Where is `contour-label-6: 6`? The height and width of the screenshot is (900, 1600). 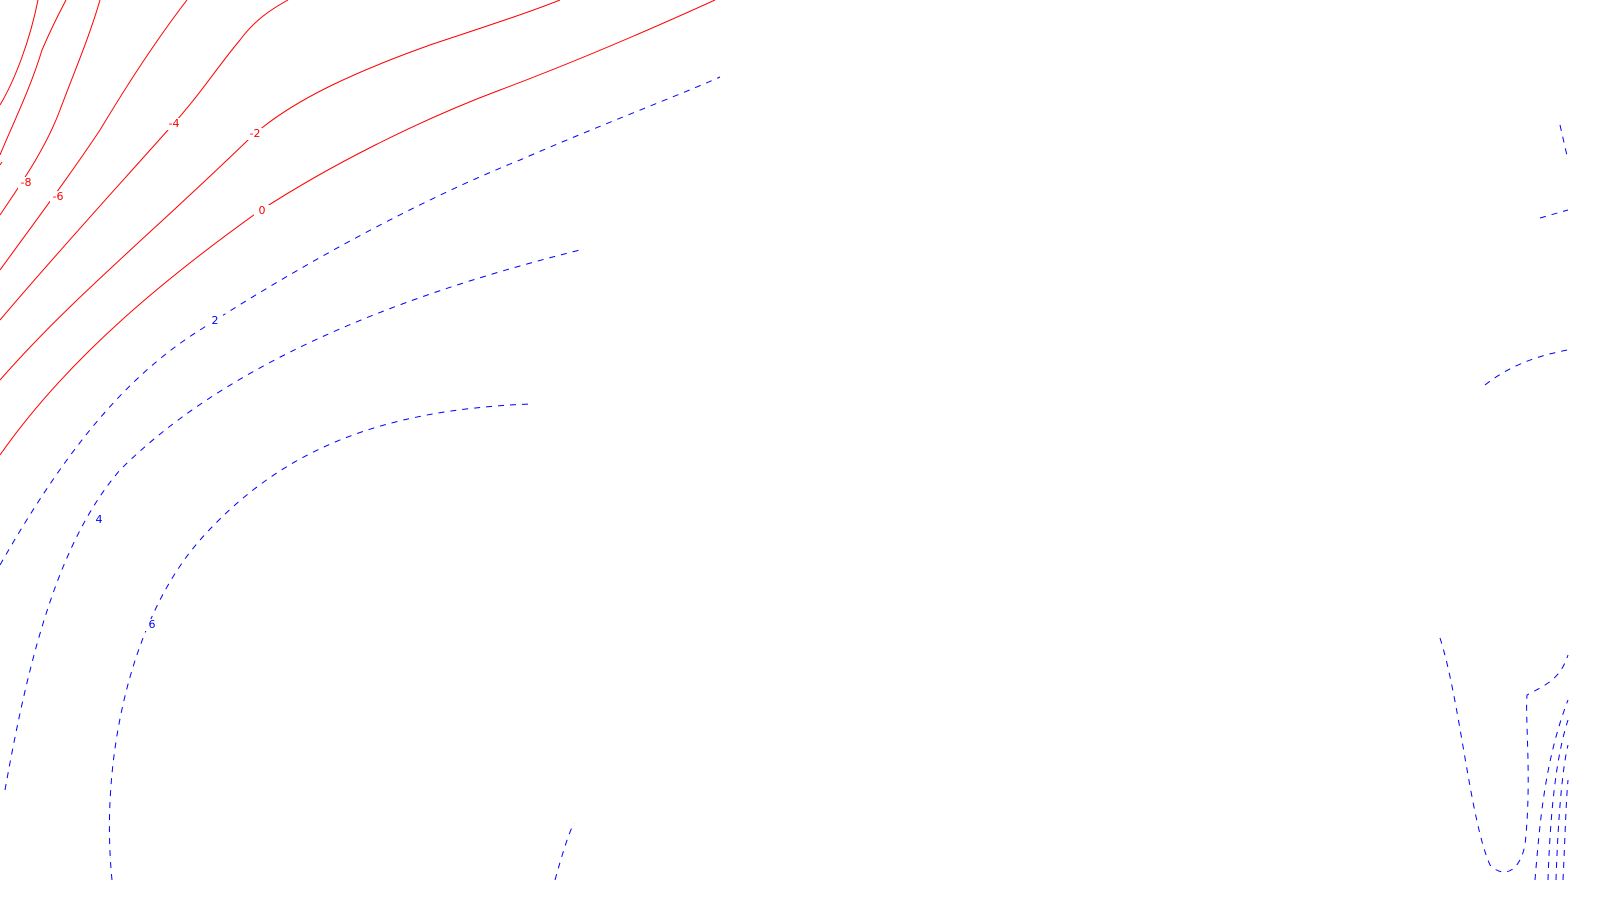 contour-label-6: 6 is located at coordinates (152, 624).